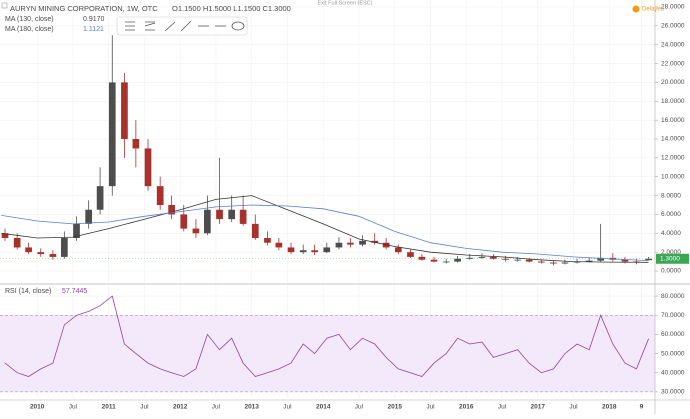 This screenshot has width=690, height=419. What do you see at coordinates (130, 26) in the screenshot?
I see `tool-fib` at bounding box center [130, 26].